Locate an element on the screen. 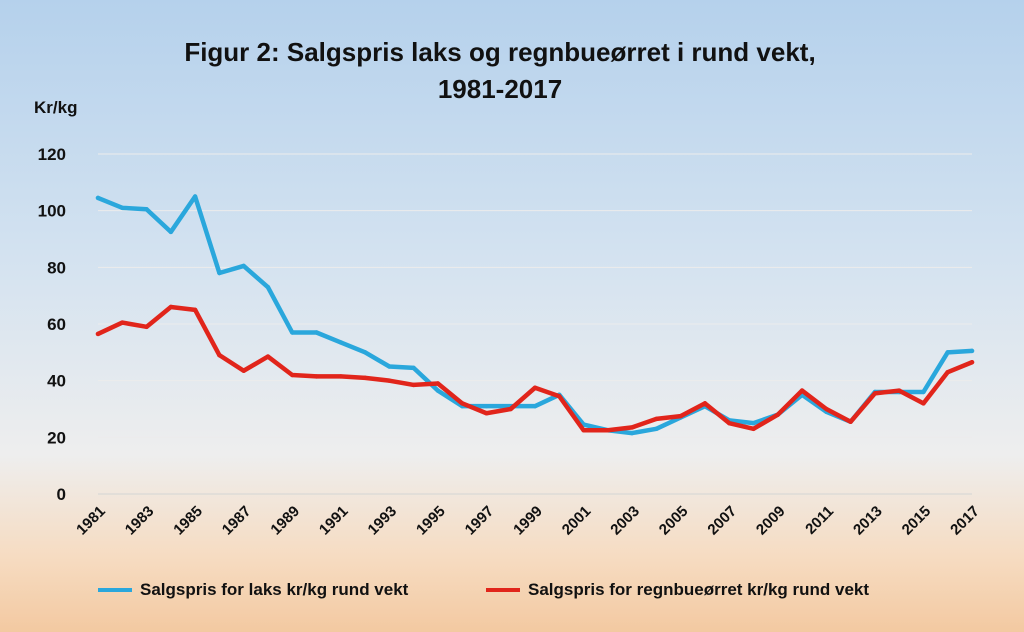  y-tick-label: 20 is located at coordinates (56, 437).